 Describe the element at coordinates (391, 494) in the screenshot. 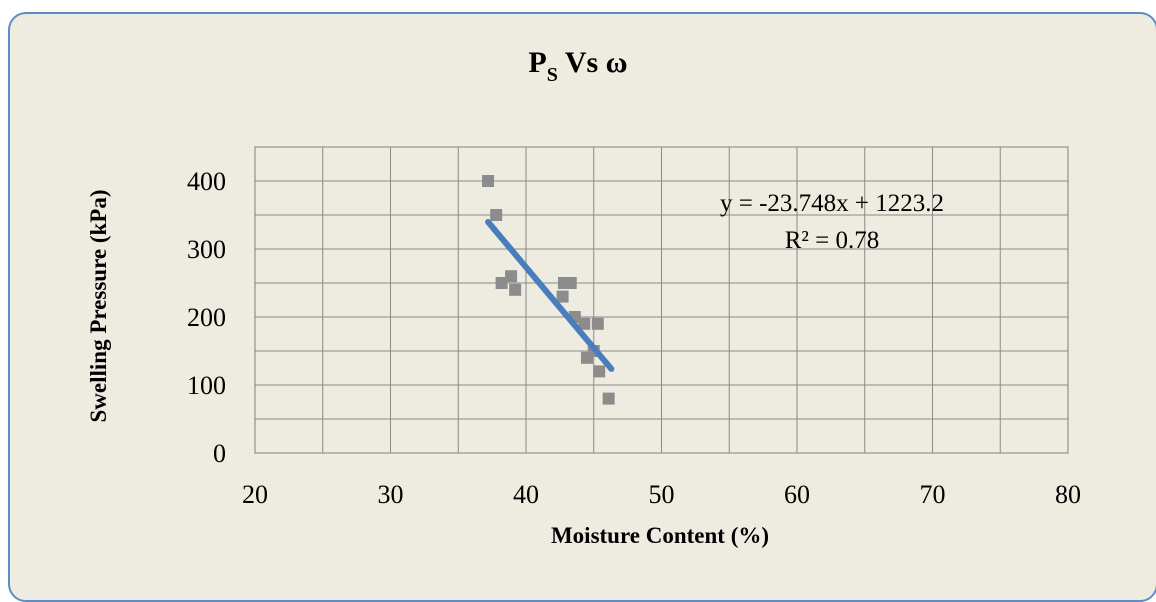

I see `x-tick-label: 30` at that location.